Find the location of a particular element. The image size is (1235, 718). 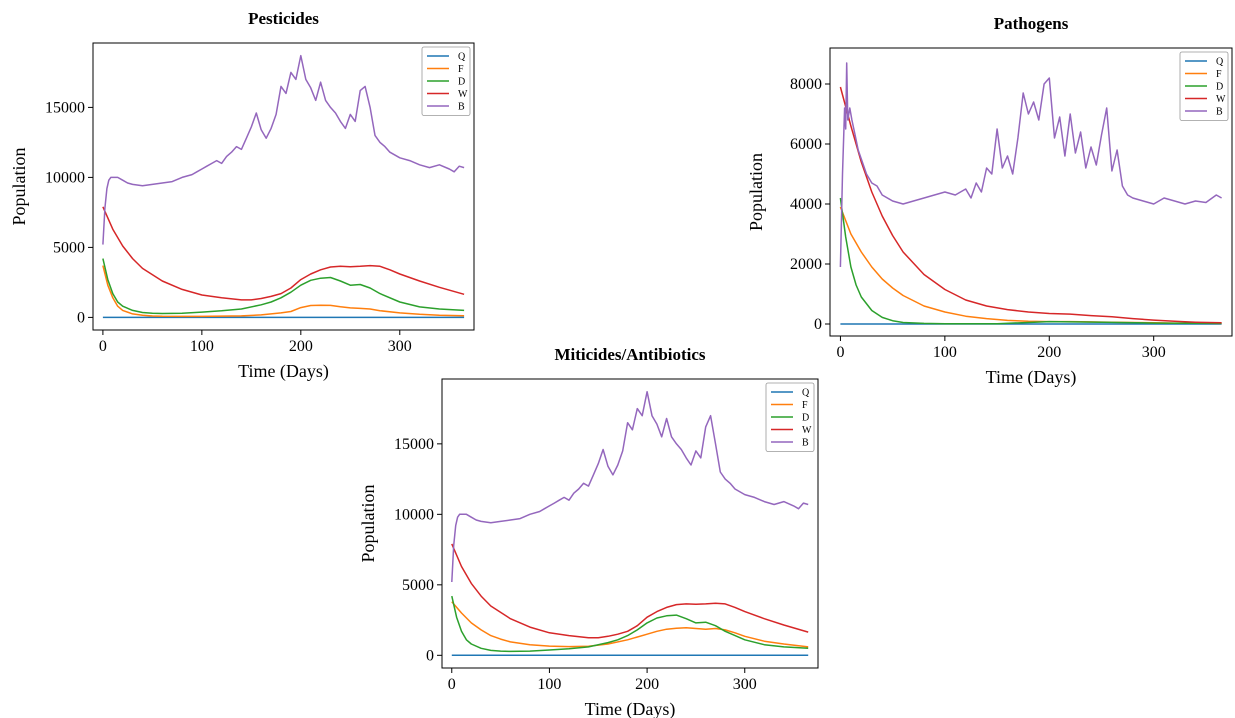

y-tick-label: 8000 is located at coordinates (806, 84).